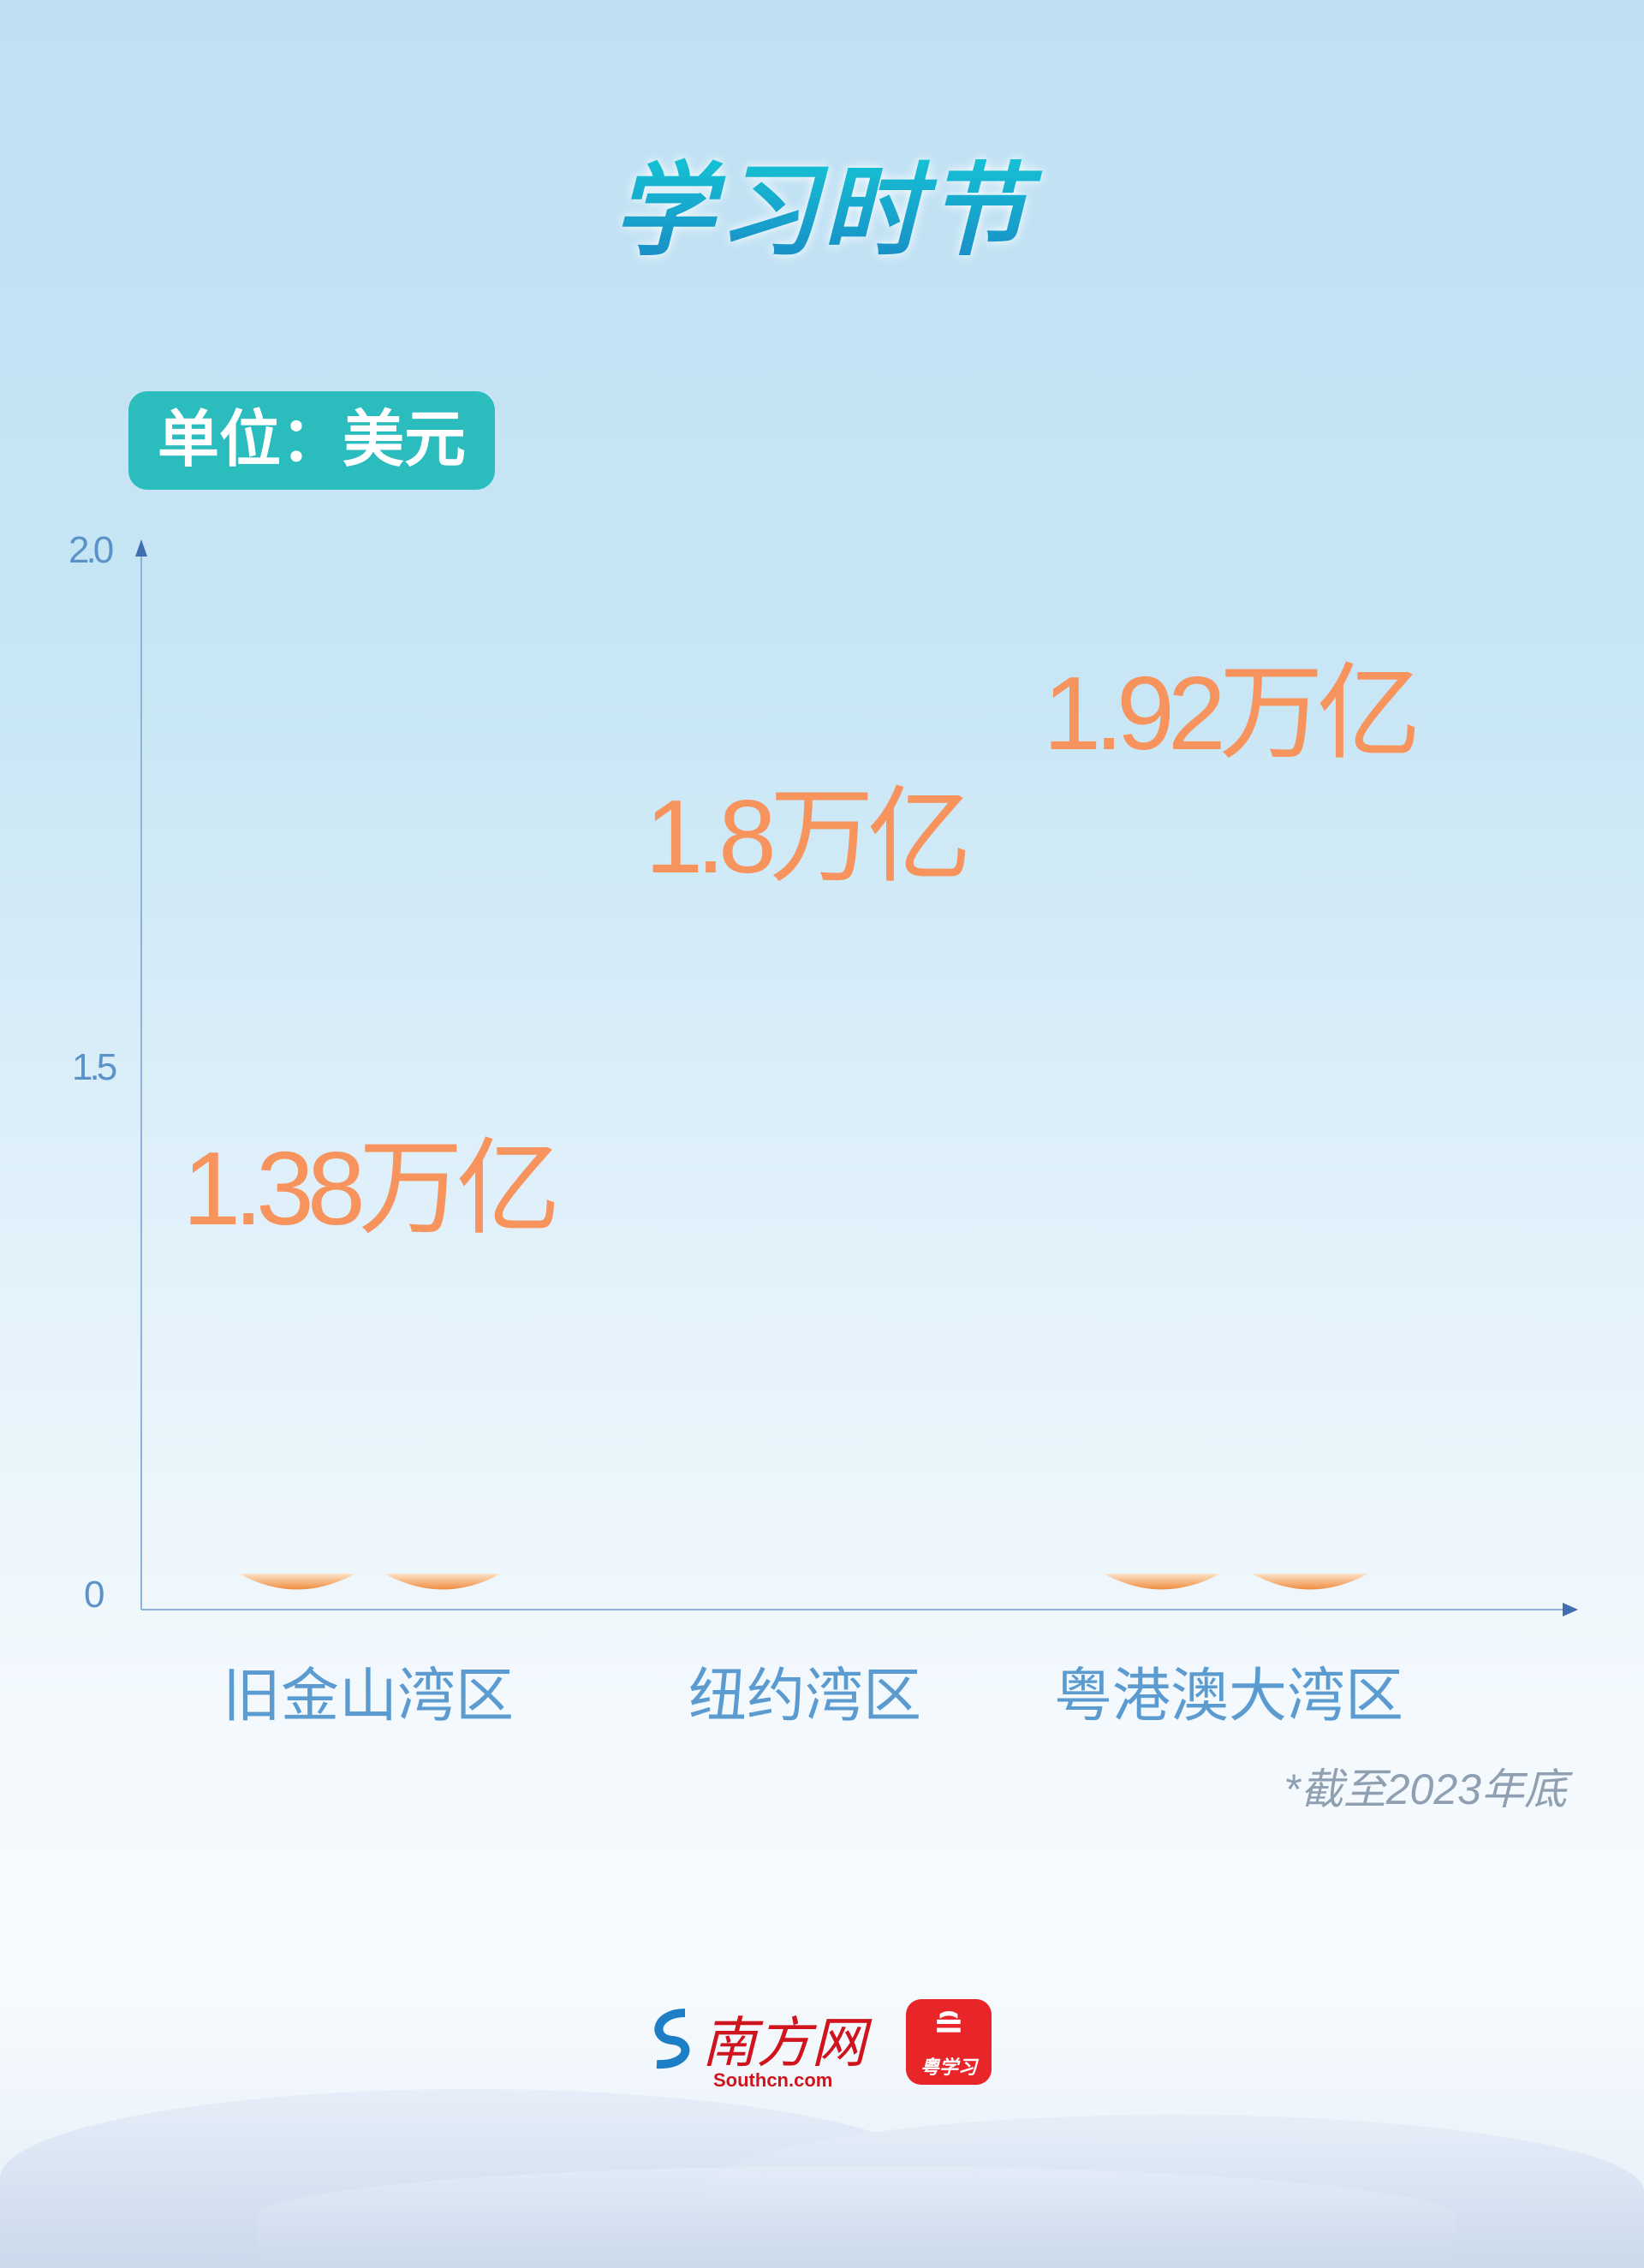  Describe the element at coordinates (94, 1067) in the screenshot. I see `y-tick-label: 1.5` at that location.